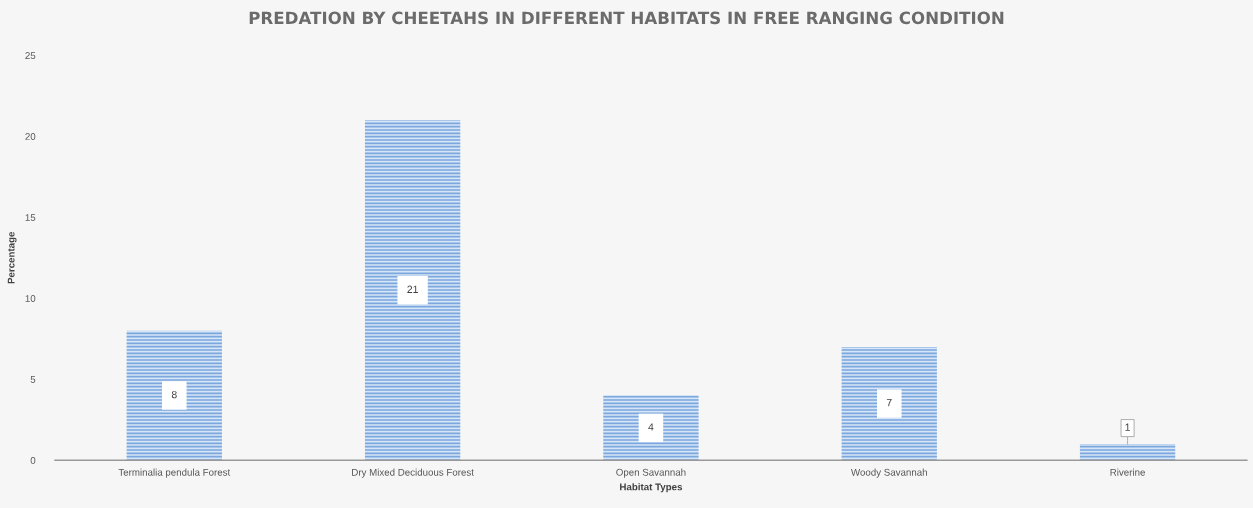  What do you see at coordinates (30, 55) in the screenshot?
I see `y-tick-label: 25` at bounding box center [30, 55].